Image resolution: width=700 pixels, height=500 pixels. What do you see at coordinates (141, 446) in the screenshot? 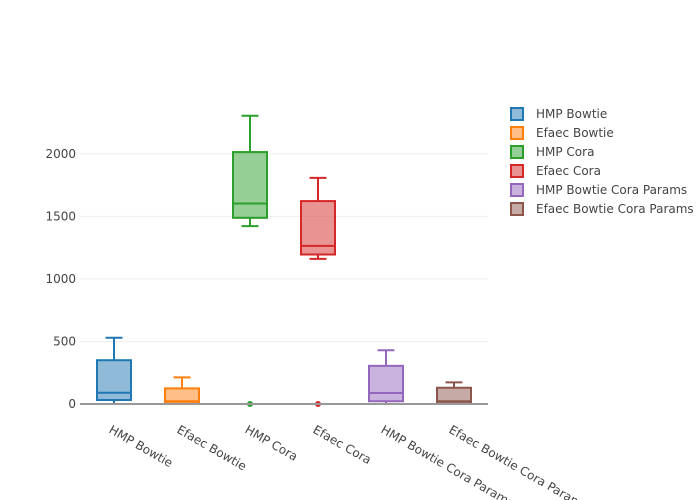
I see `x-tick-label: HMP Bowtie` at bounding box center [141, 446].